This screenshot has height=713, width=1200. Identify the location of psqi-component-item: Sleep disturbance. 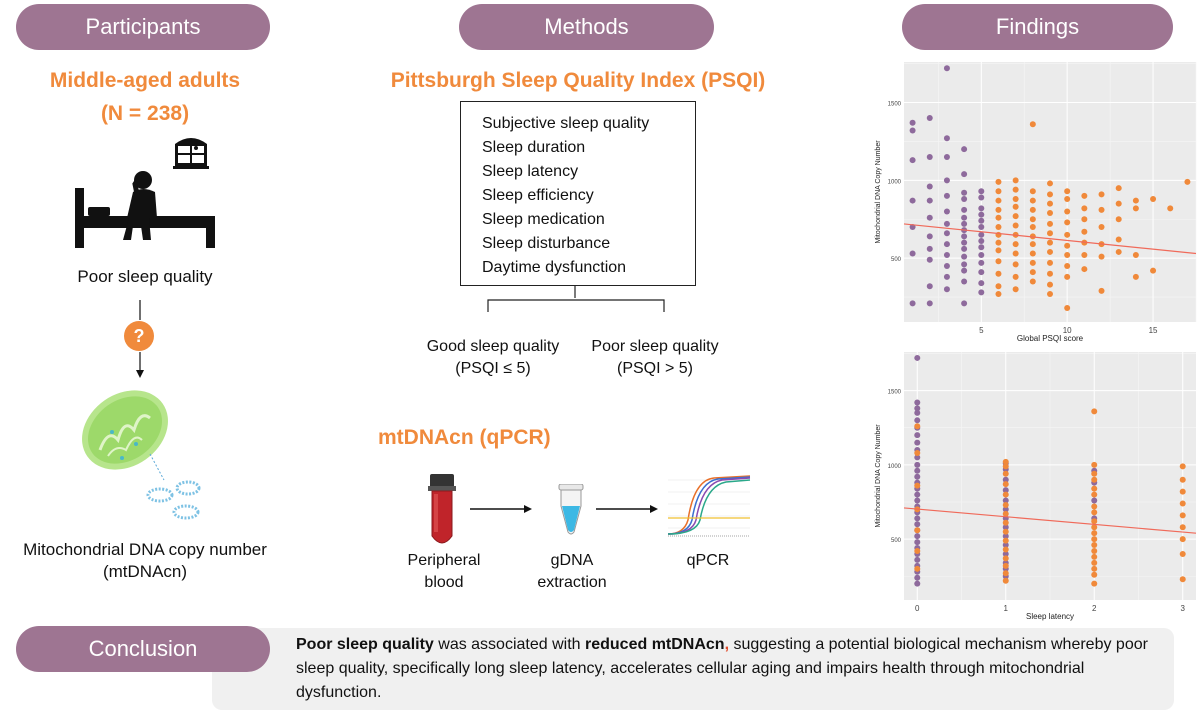
(546, 243).